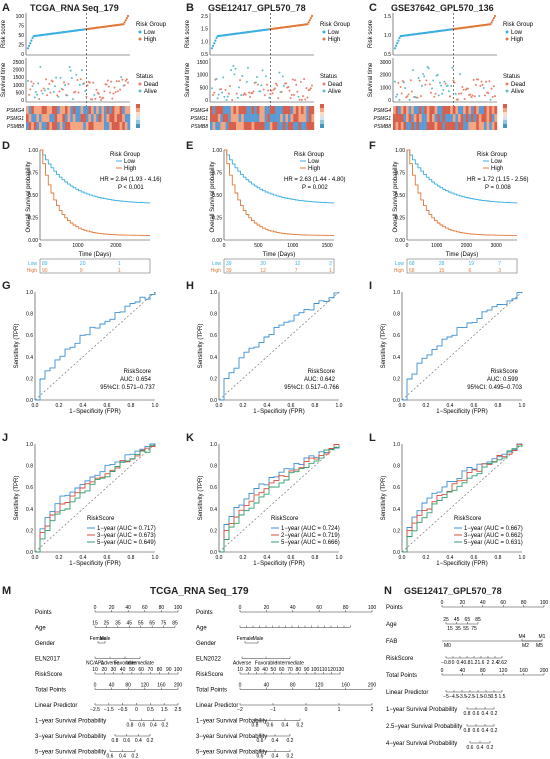 This screenshot has height=759, width=550. What do you see at coordinates (138, 741) in the screenshot?
I see `scale-label: 0.4` at bounding box center [138, 741].